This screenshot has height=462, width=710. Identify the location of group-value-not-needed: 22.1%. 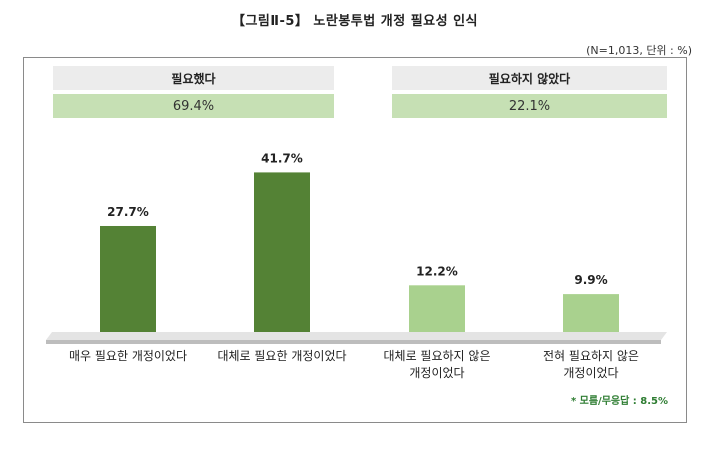
(529, 106).